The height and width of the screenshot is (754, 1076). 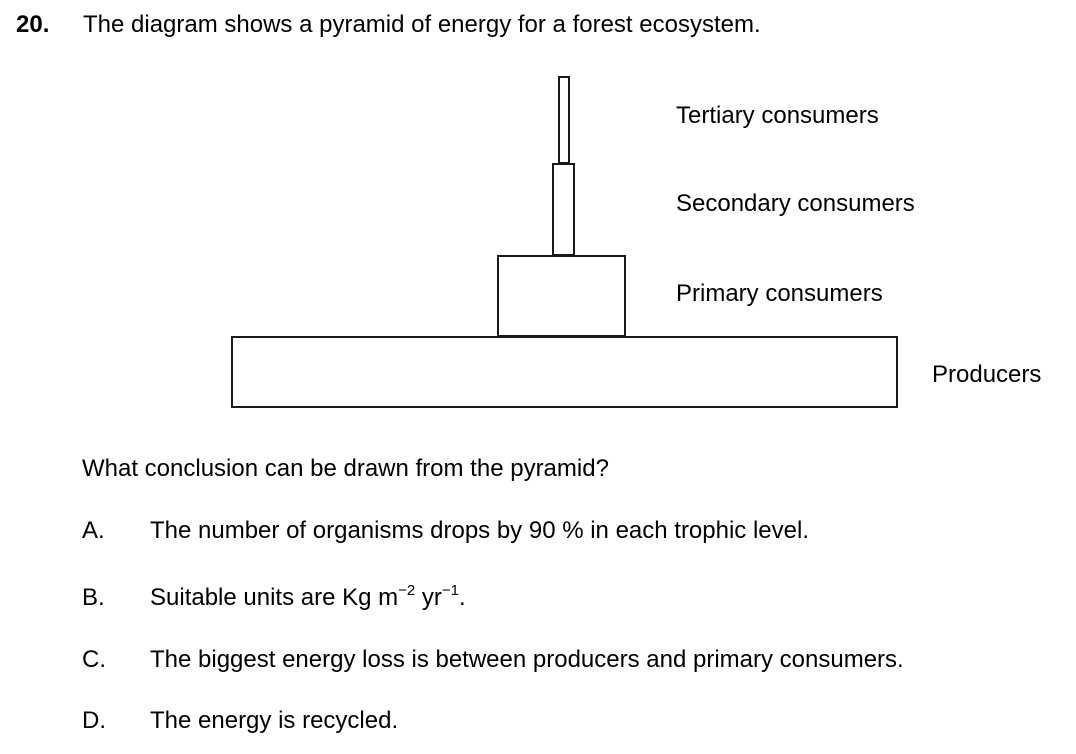 I want to click on secondary-consumers-label: Secondary consumers, so click(x=795, y=203).